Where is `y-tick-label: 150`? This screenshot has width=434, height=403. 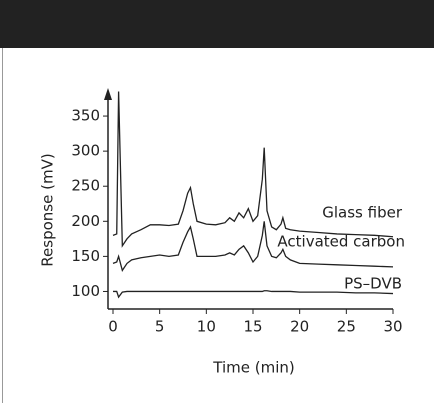
y-tick-label: 150 is located at coordinates (85, 256).